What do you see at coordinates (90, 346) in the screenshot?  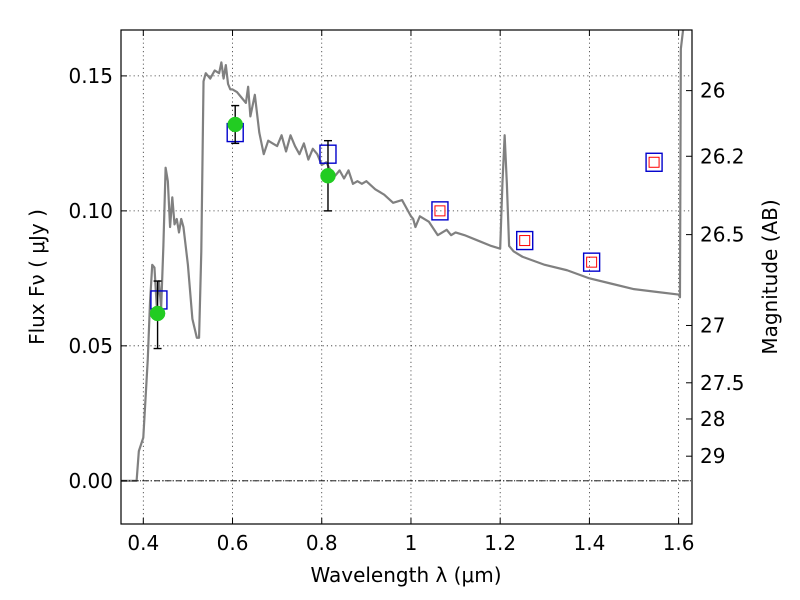 I see `y-tick-label: 0.05` at bounding box center [90, 346].